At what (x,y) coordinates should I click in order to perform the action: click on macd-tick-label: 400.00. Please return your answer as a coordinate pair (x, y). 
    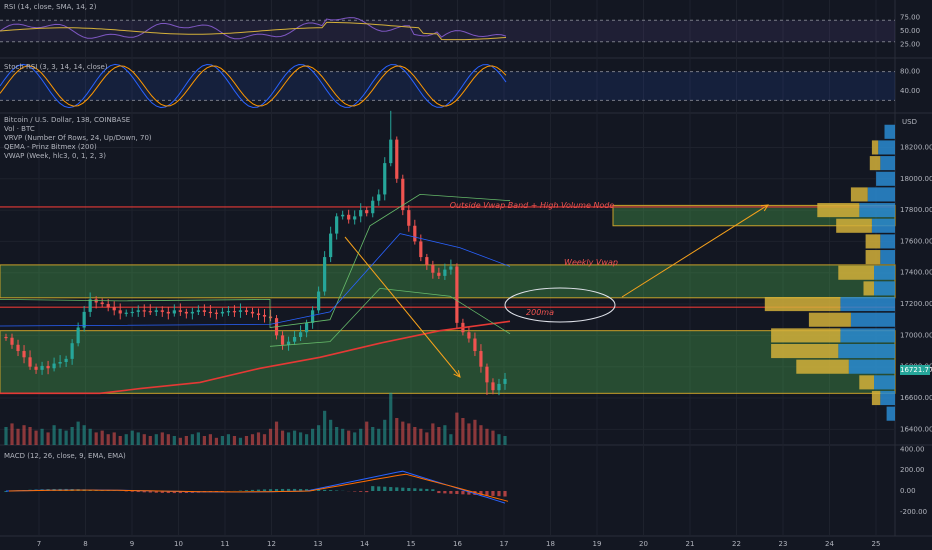
    Looking at the image, I should click on (912, 449).